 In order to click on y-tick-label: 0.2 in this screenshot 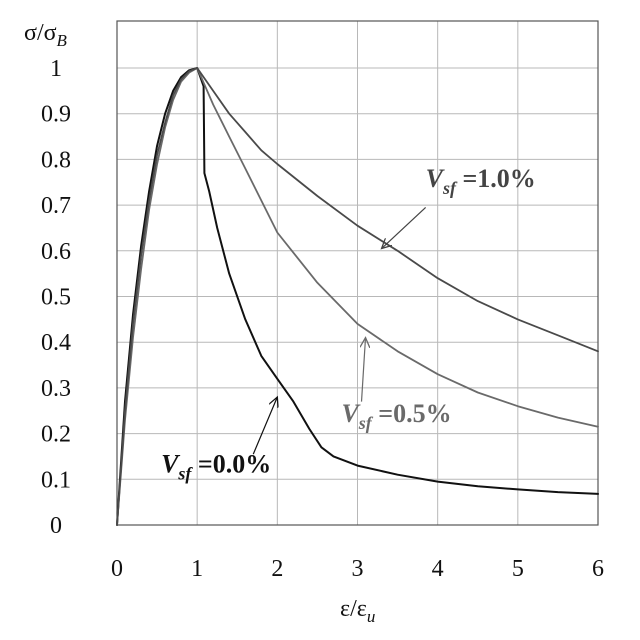, I will do `click(56, 435)`.